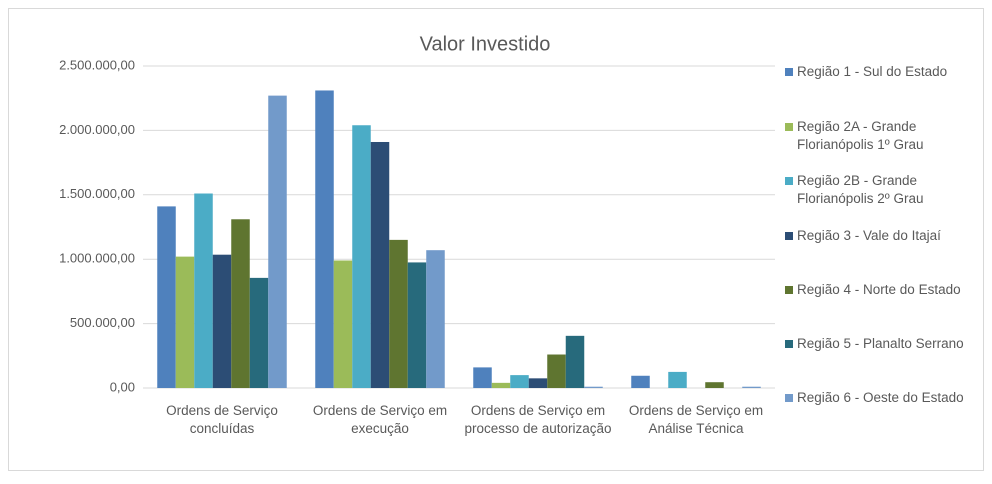  Describe the element at coordinates (869, 235) in the screenshot. I see `legend-label: Região 3 - Vale do Itajaí` at that location.